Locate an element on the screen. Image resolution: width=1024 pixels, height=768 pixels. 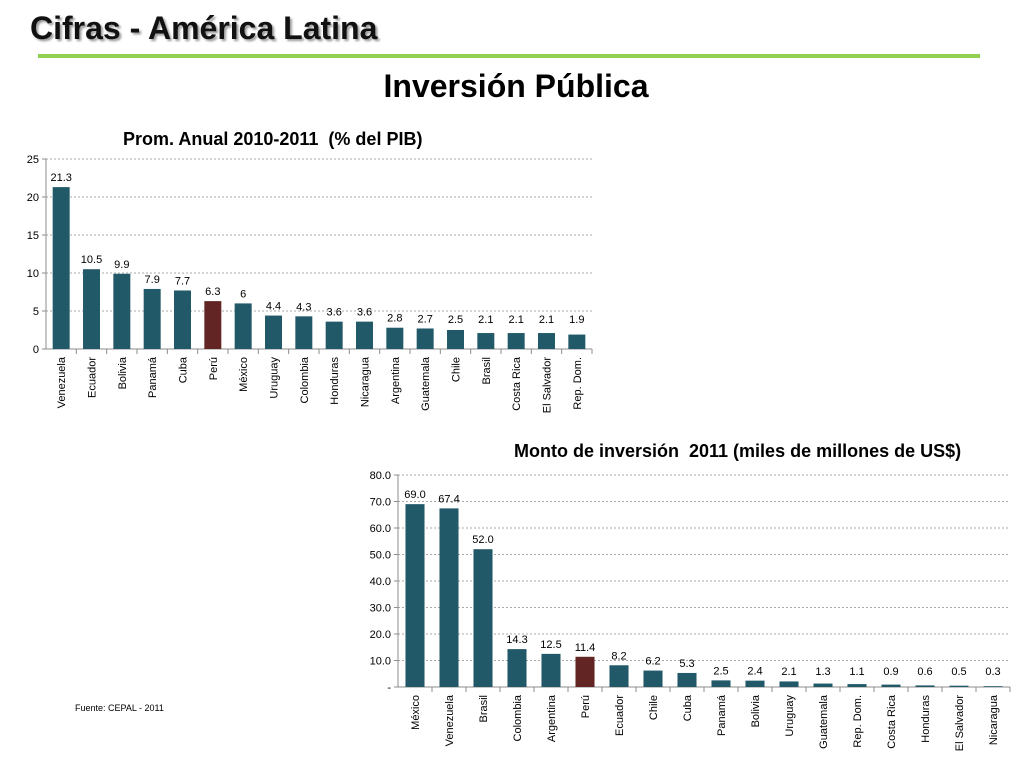
chart2-value-label: 2.1 is located at coordinates (788, 672).